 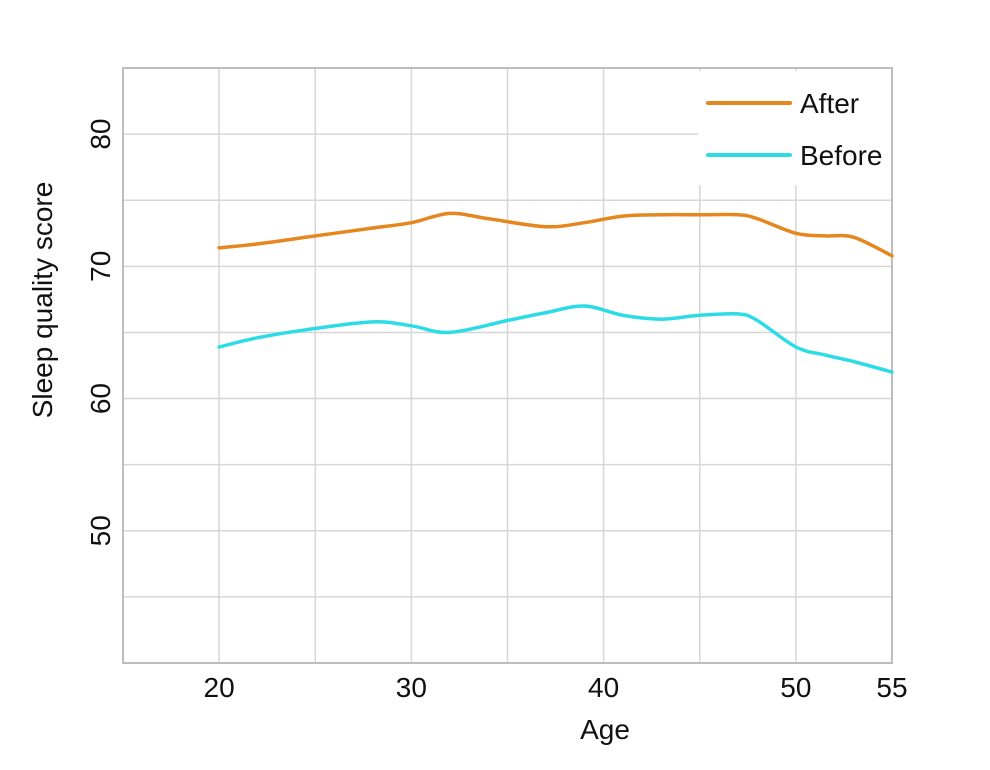 What do you see at coordinates (603, 687) in the screenshot?
I see `x-tick-label: 40` at bounding box center [603, 687].